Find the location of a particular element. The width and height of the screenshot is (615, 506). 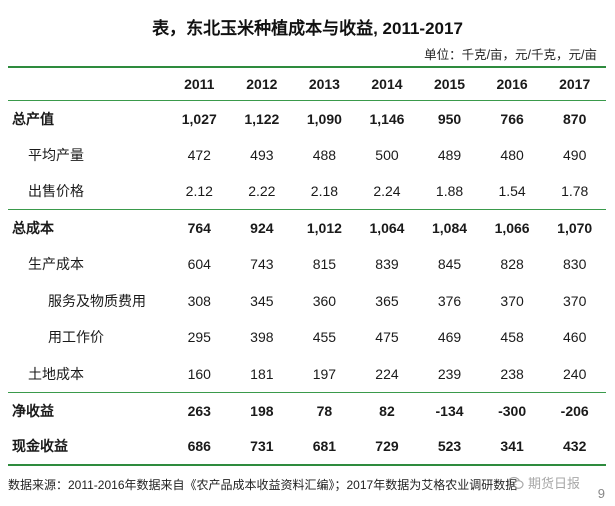

row-label: 用工作价 is located at coordinates (76, 337).